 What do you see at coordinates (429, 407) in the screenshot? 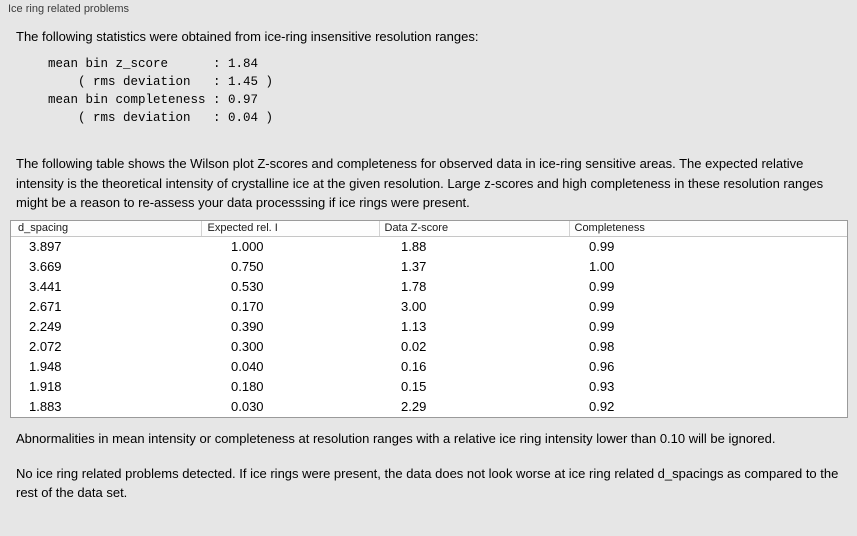
I see `table-row: 1.883 0.030 2.29 0.92` at bounding box center [429, 407].